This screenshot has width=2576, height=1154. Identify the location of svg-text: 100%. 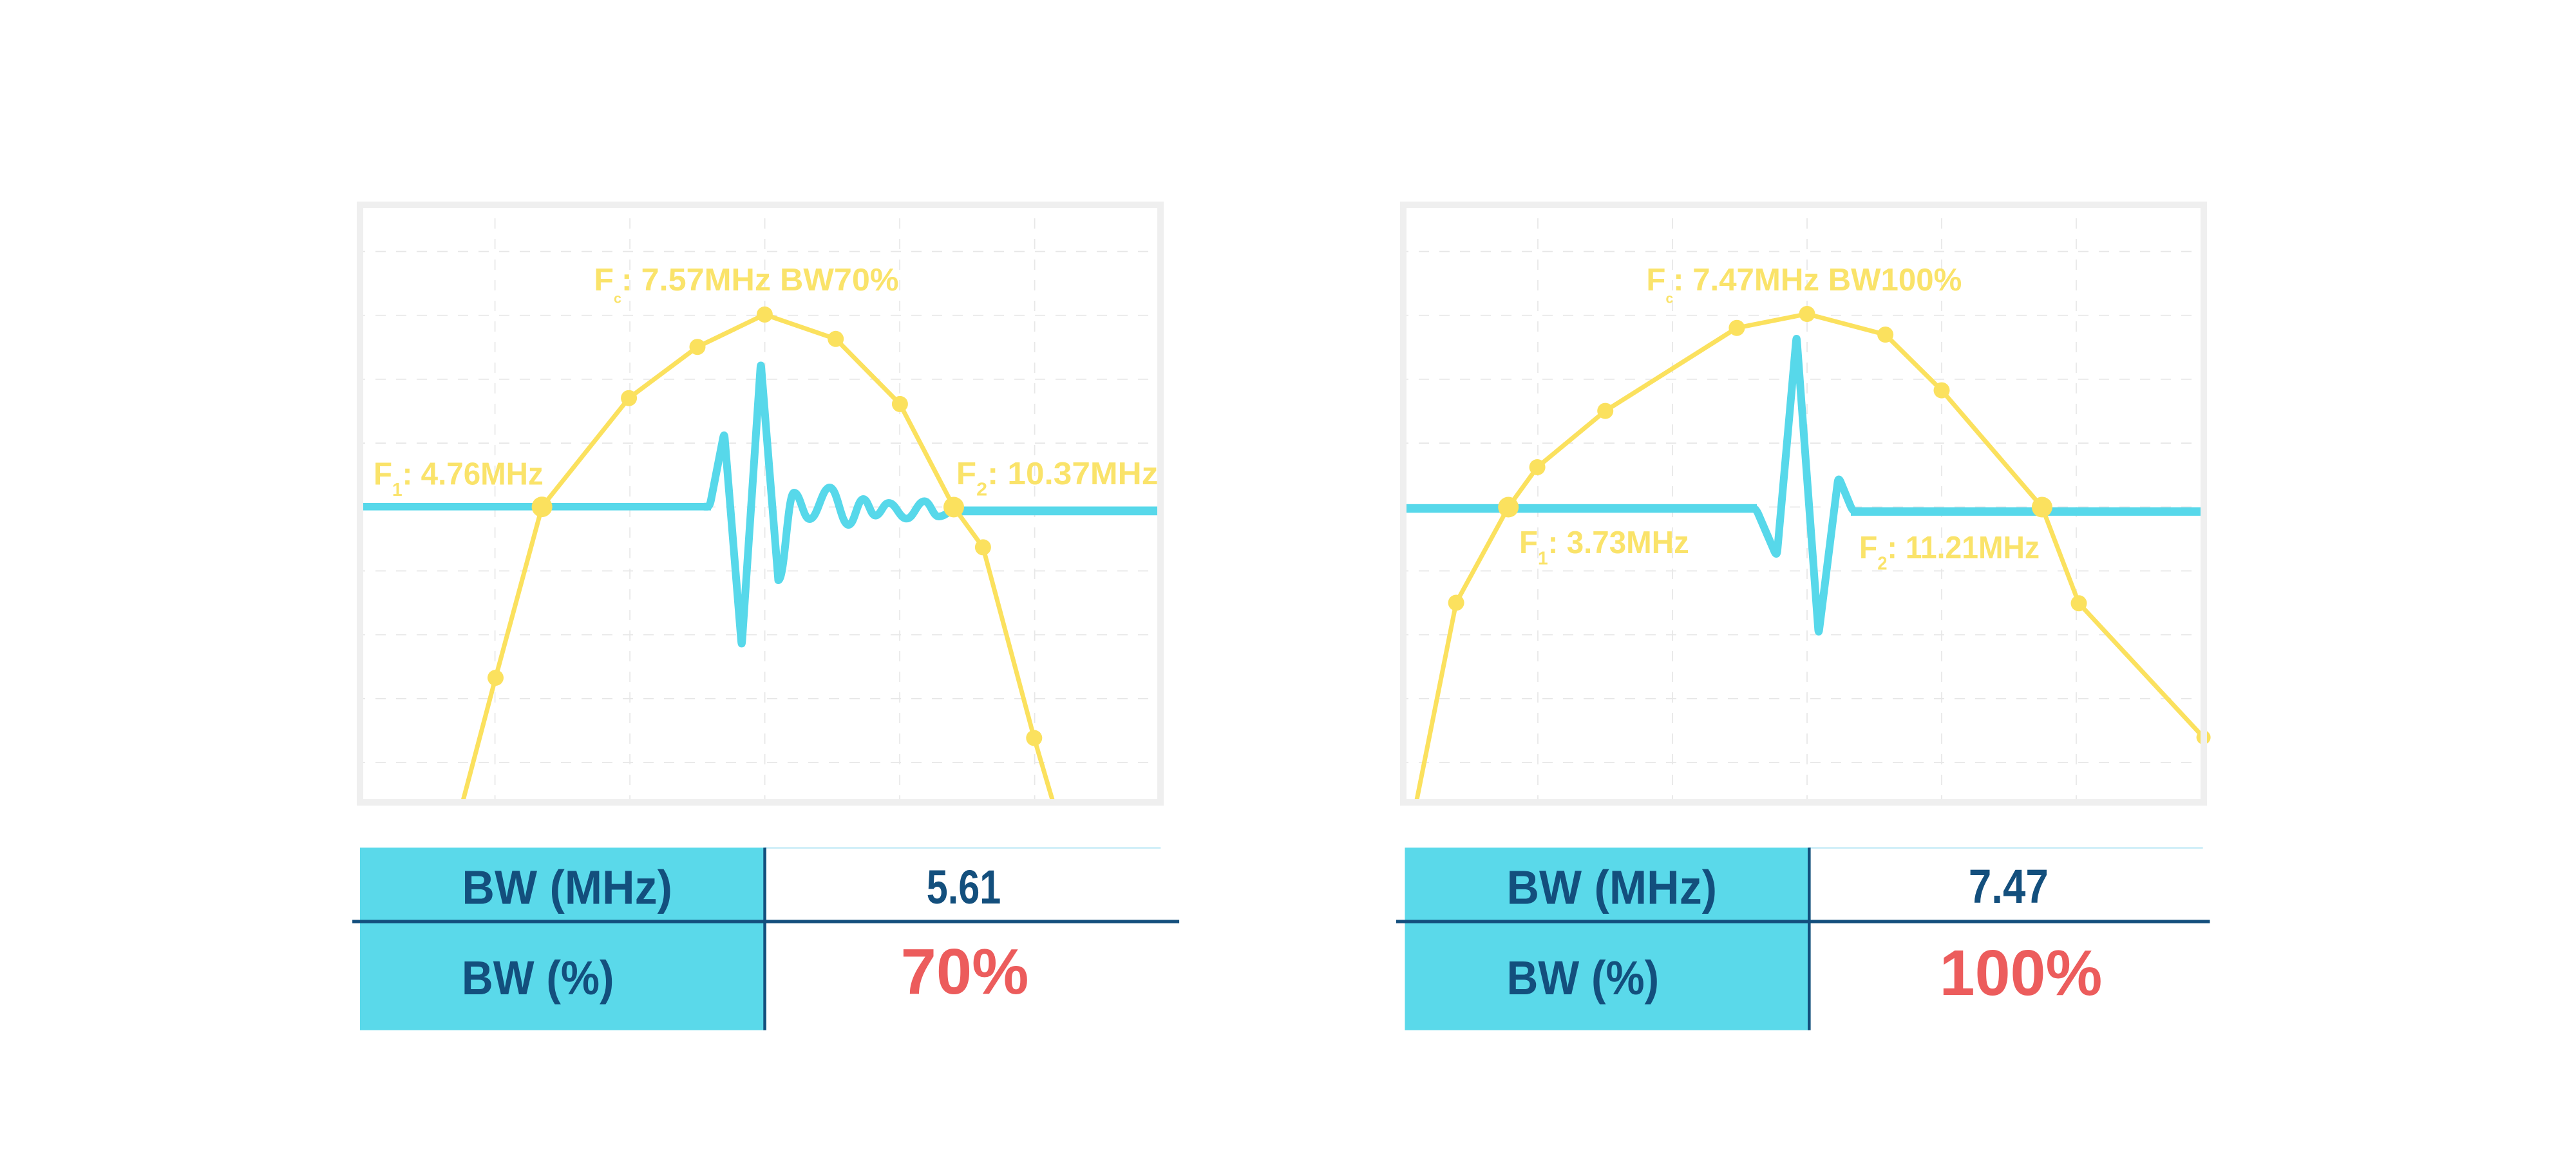
(2022, 973).